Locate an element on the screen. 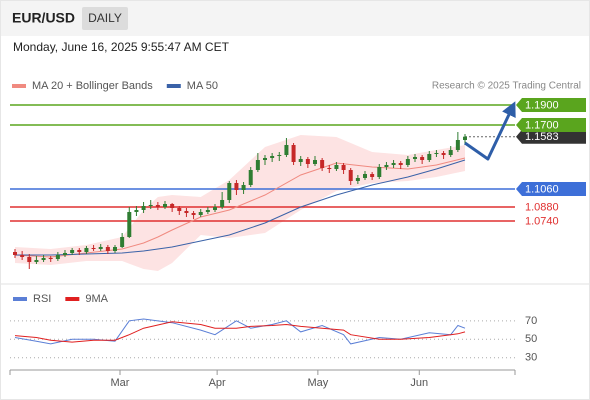  legend-label: RSI is located at coordinates (42, 299).